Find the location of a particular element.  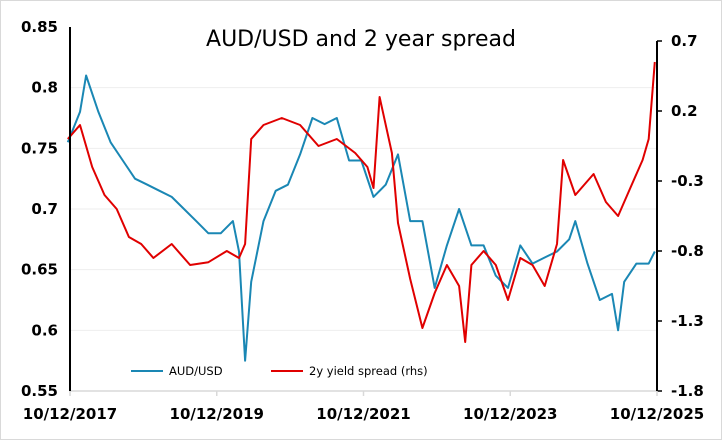

x-tick-label: 10/12/2025 is located at coordinates (657, 414).